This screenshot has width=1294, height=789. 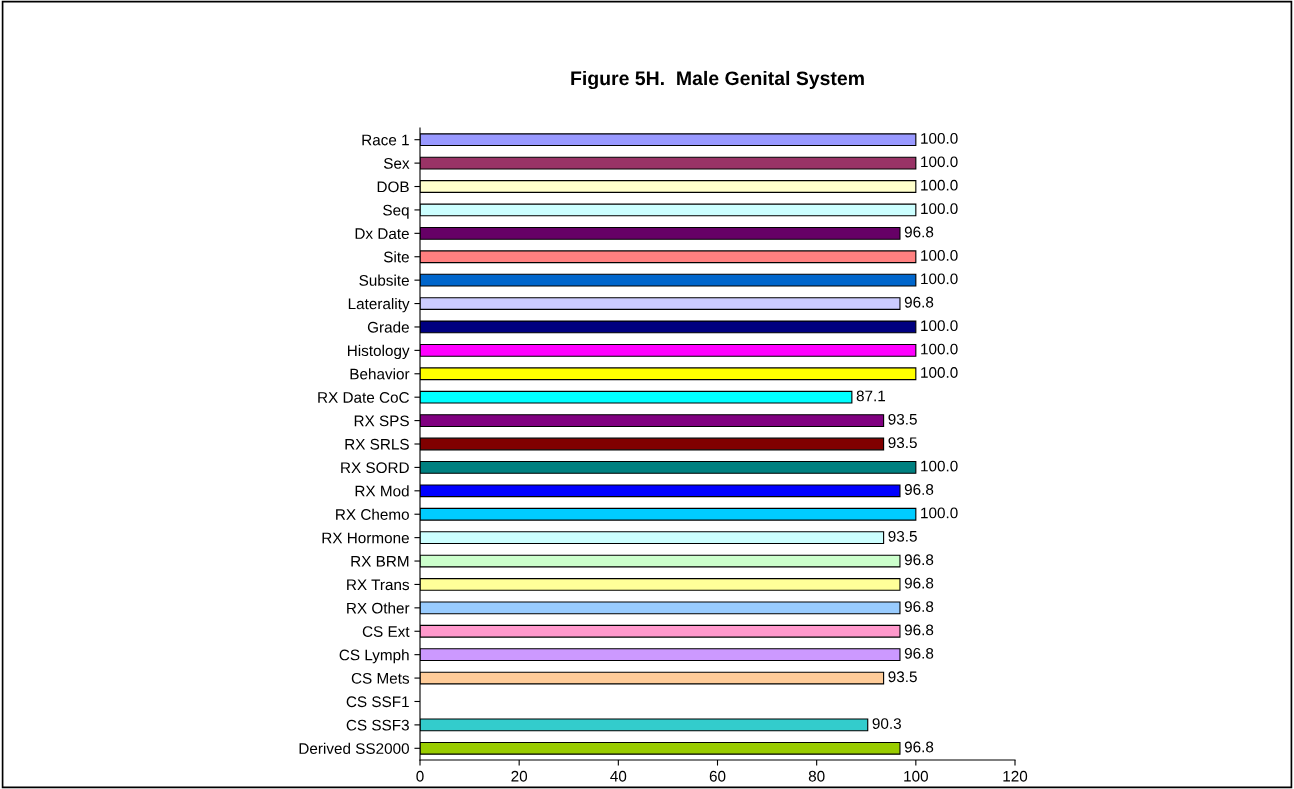 What do you see at coordinates (519, 776) in the screenshot?
I see `x-tick-label: 20` at bounding box center [519, 776].